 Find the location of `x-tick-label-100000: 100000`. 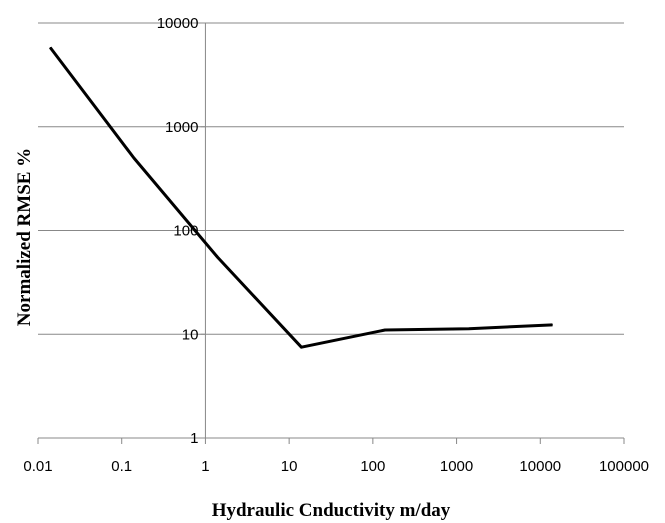

x-tick-label-100000: 100000 is located at coordinates (624, 466).